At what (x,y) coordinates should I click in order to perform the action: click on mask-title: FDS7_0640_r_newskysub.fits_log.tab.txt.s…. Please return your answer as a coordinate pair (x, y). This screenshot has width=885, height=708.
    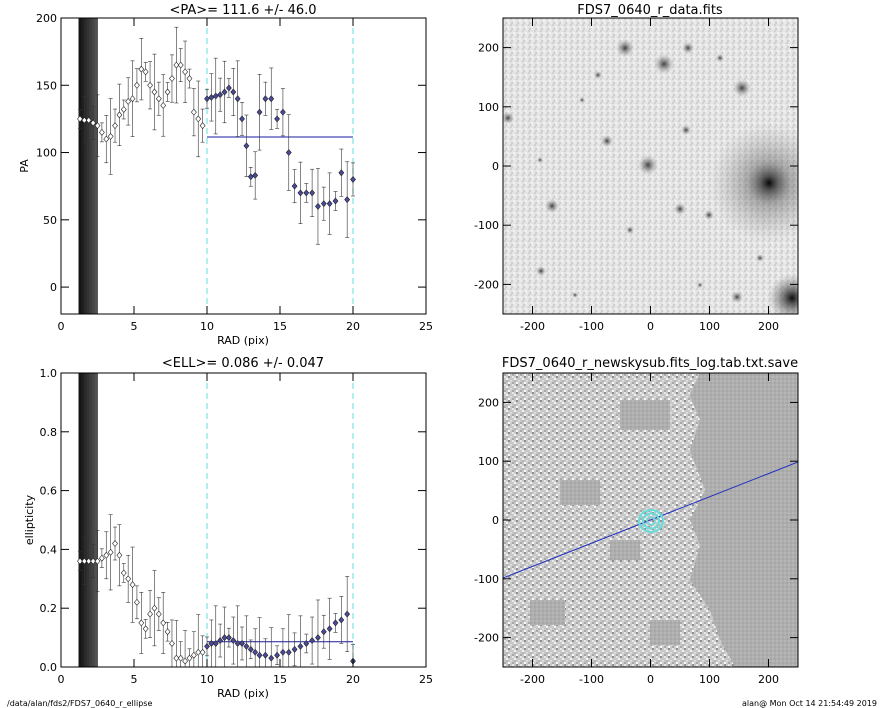
    Looking at the image, I should click on (650, 363).